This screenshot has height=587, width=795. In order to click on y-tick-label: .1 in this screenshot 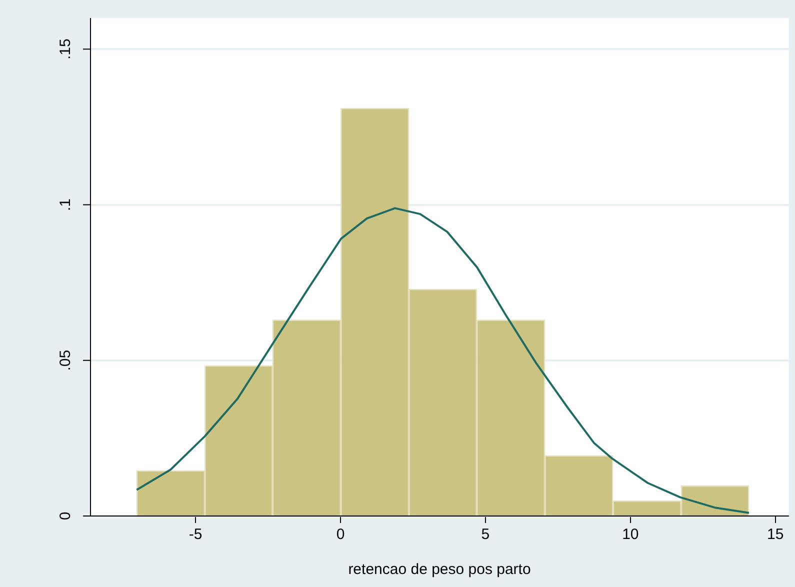, I will do `click(65, 205)`.